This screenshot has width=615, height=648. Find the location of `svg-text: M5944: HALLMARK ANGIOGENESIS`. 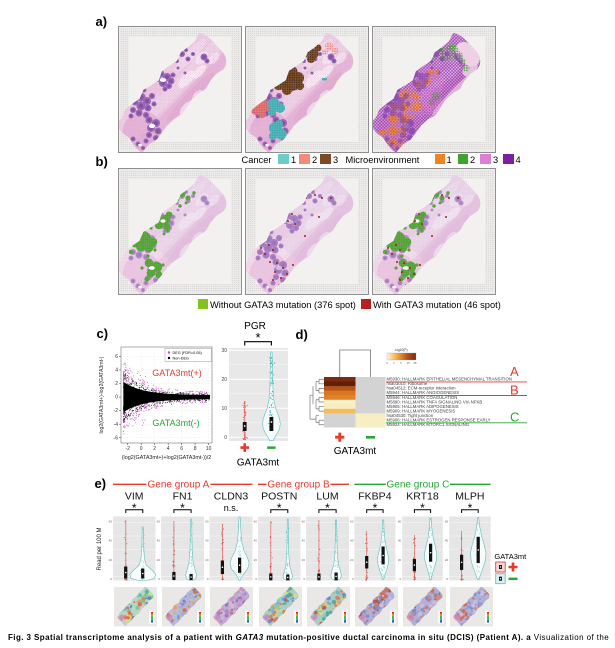

svg-text: M5944: HALLMARK ANGIOGENESIS is located at coordinates (423, 392).